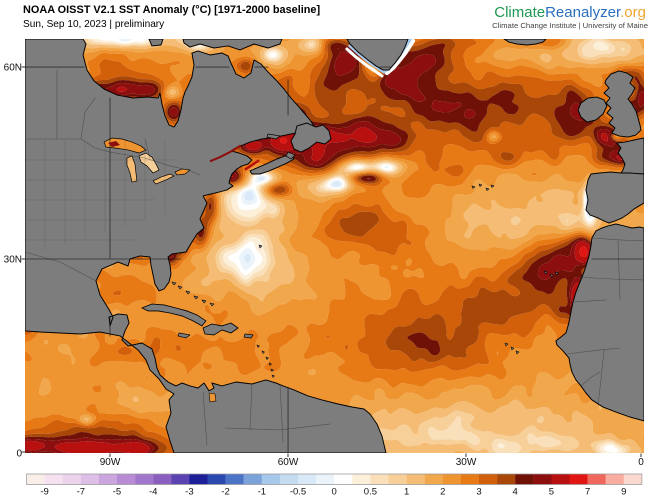 This screenshot has width=650, height=500. What do you see at coordinates (466, 462) in the screenshot?
I see `svg-text: 30W` at bounding box center [466, 462].